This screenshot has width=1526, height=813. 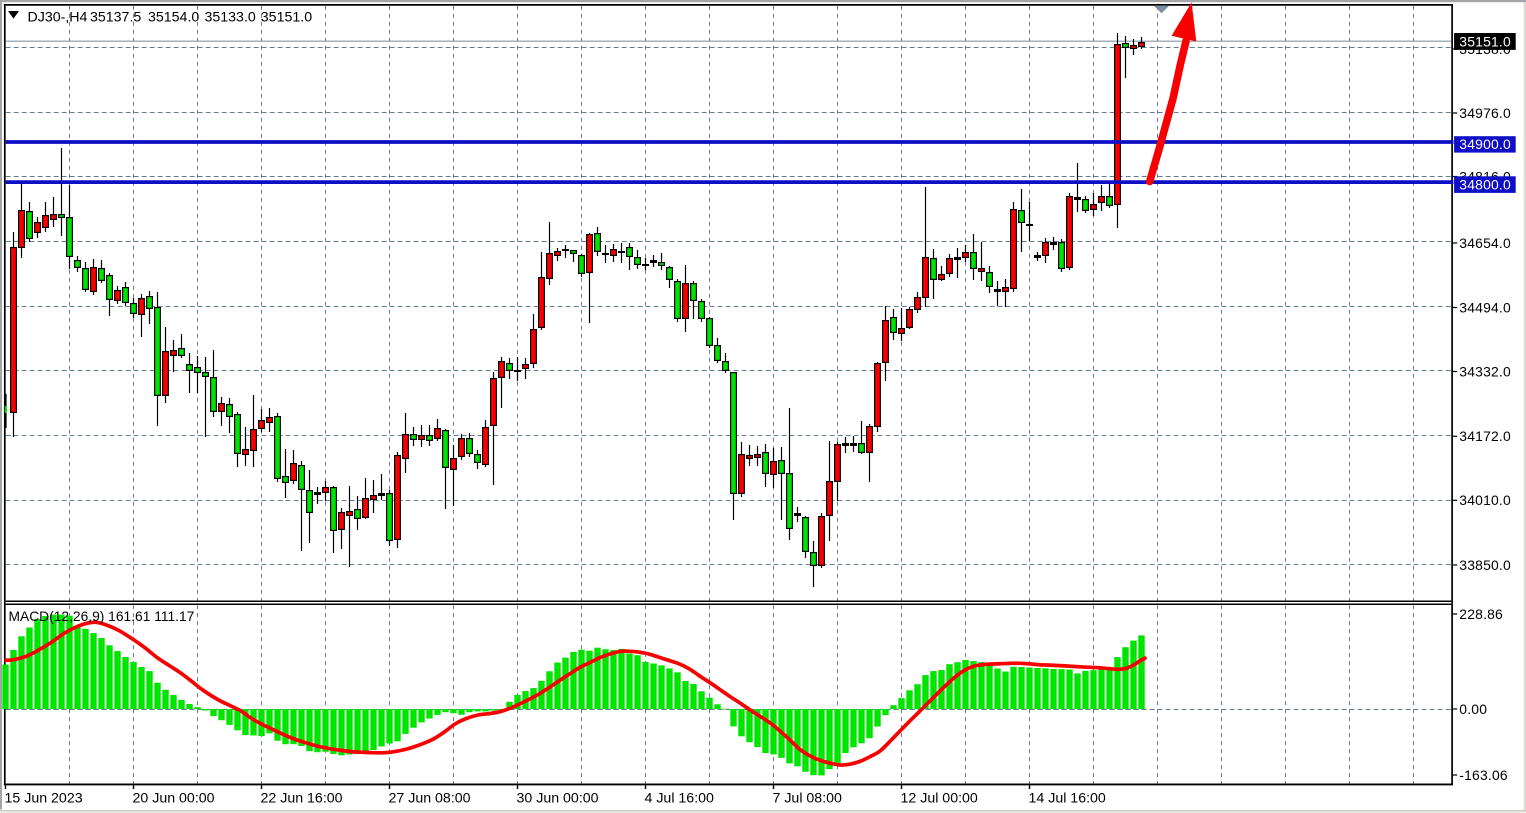 What do you see at coordinates (558, 798) in the screenshot?
I see `svg-text: 30 Jun 00:00` at bounding box center [558, 798].